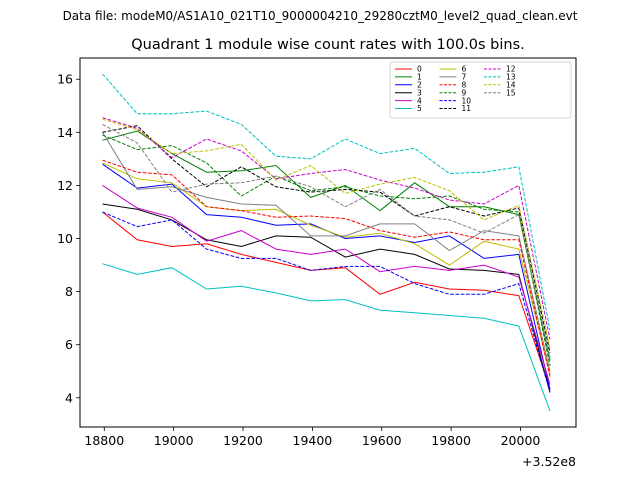 Image resolution: width=640 pixels, height=480 pixels. What do you see at coordinates (69, 397) in the screenshot?
I see `y-tick-label: 4` at bounding box center [69, 397].